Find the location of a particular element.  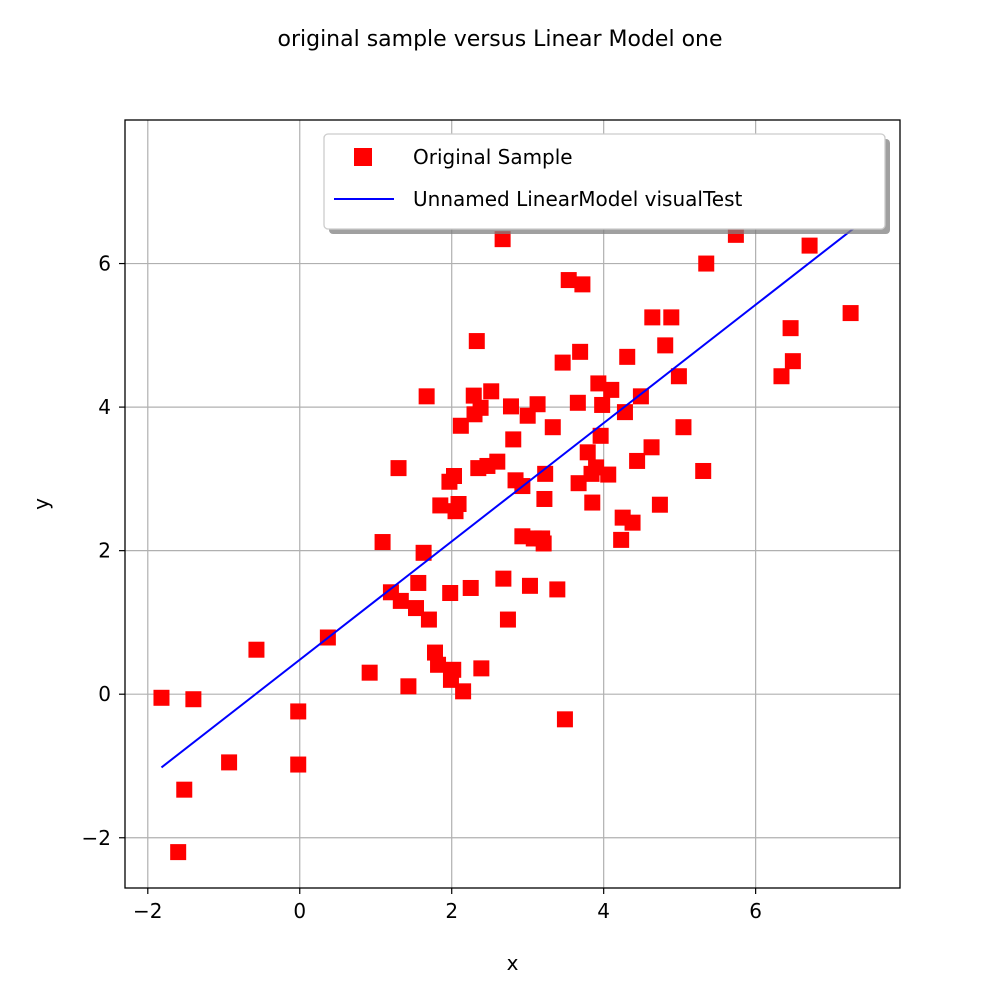

x-tick-label: 6 is located at coordinates (755, 911).